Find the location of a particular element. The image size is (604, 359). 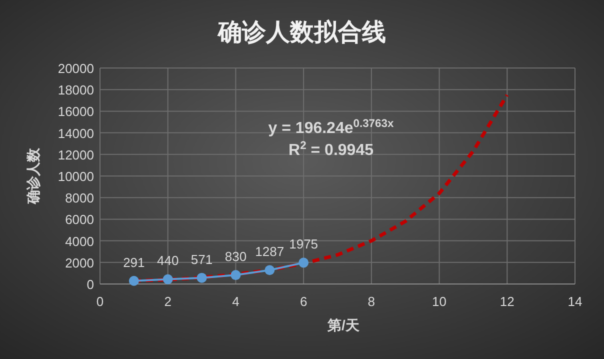

y-tick-label: 6000 is located at coordinates (79, 220).